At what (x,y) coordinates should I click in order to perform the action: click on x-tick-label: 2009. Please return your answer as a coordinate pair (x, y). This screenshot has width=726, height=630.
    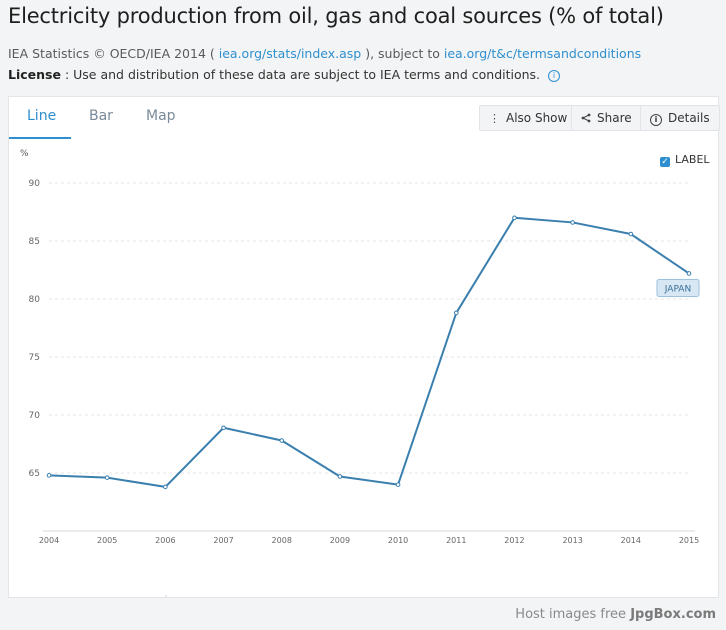
    Looking at the image, I should click on (340, 540).